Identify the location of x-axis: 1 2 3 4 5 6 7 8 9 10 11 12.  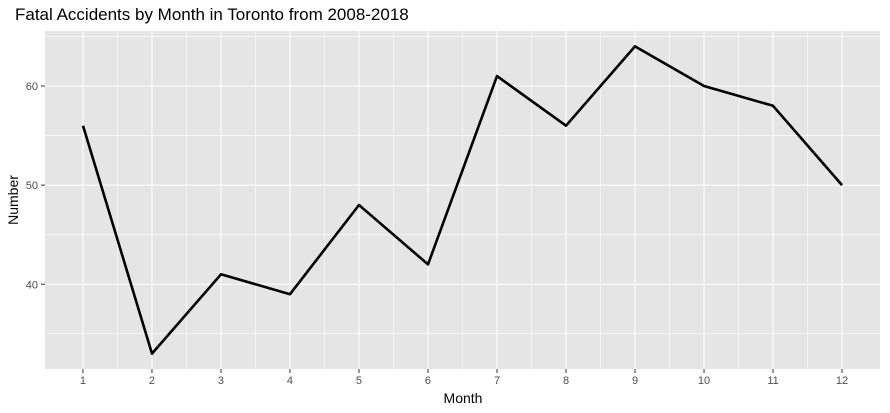
(464, 378).